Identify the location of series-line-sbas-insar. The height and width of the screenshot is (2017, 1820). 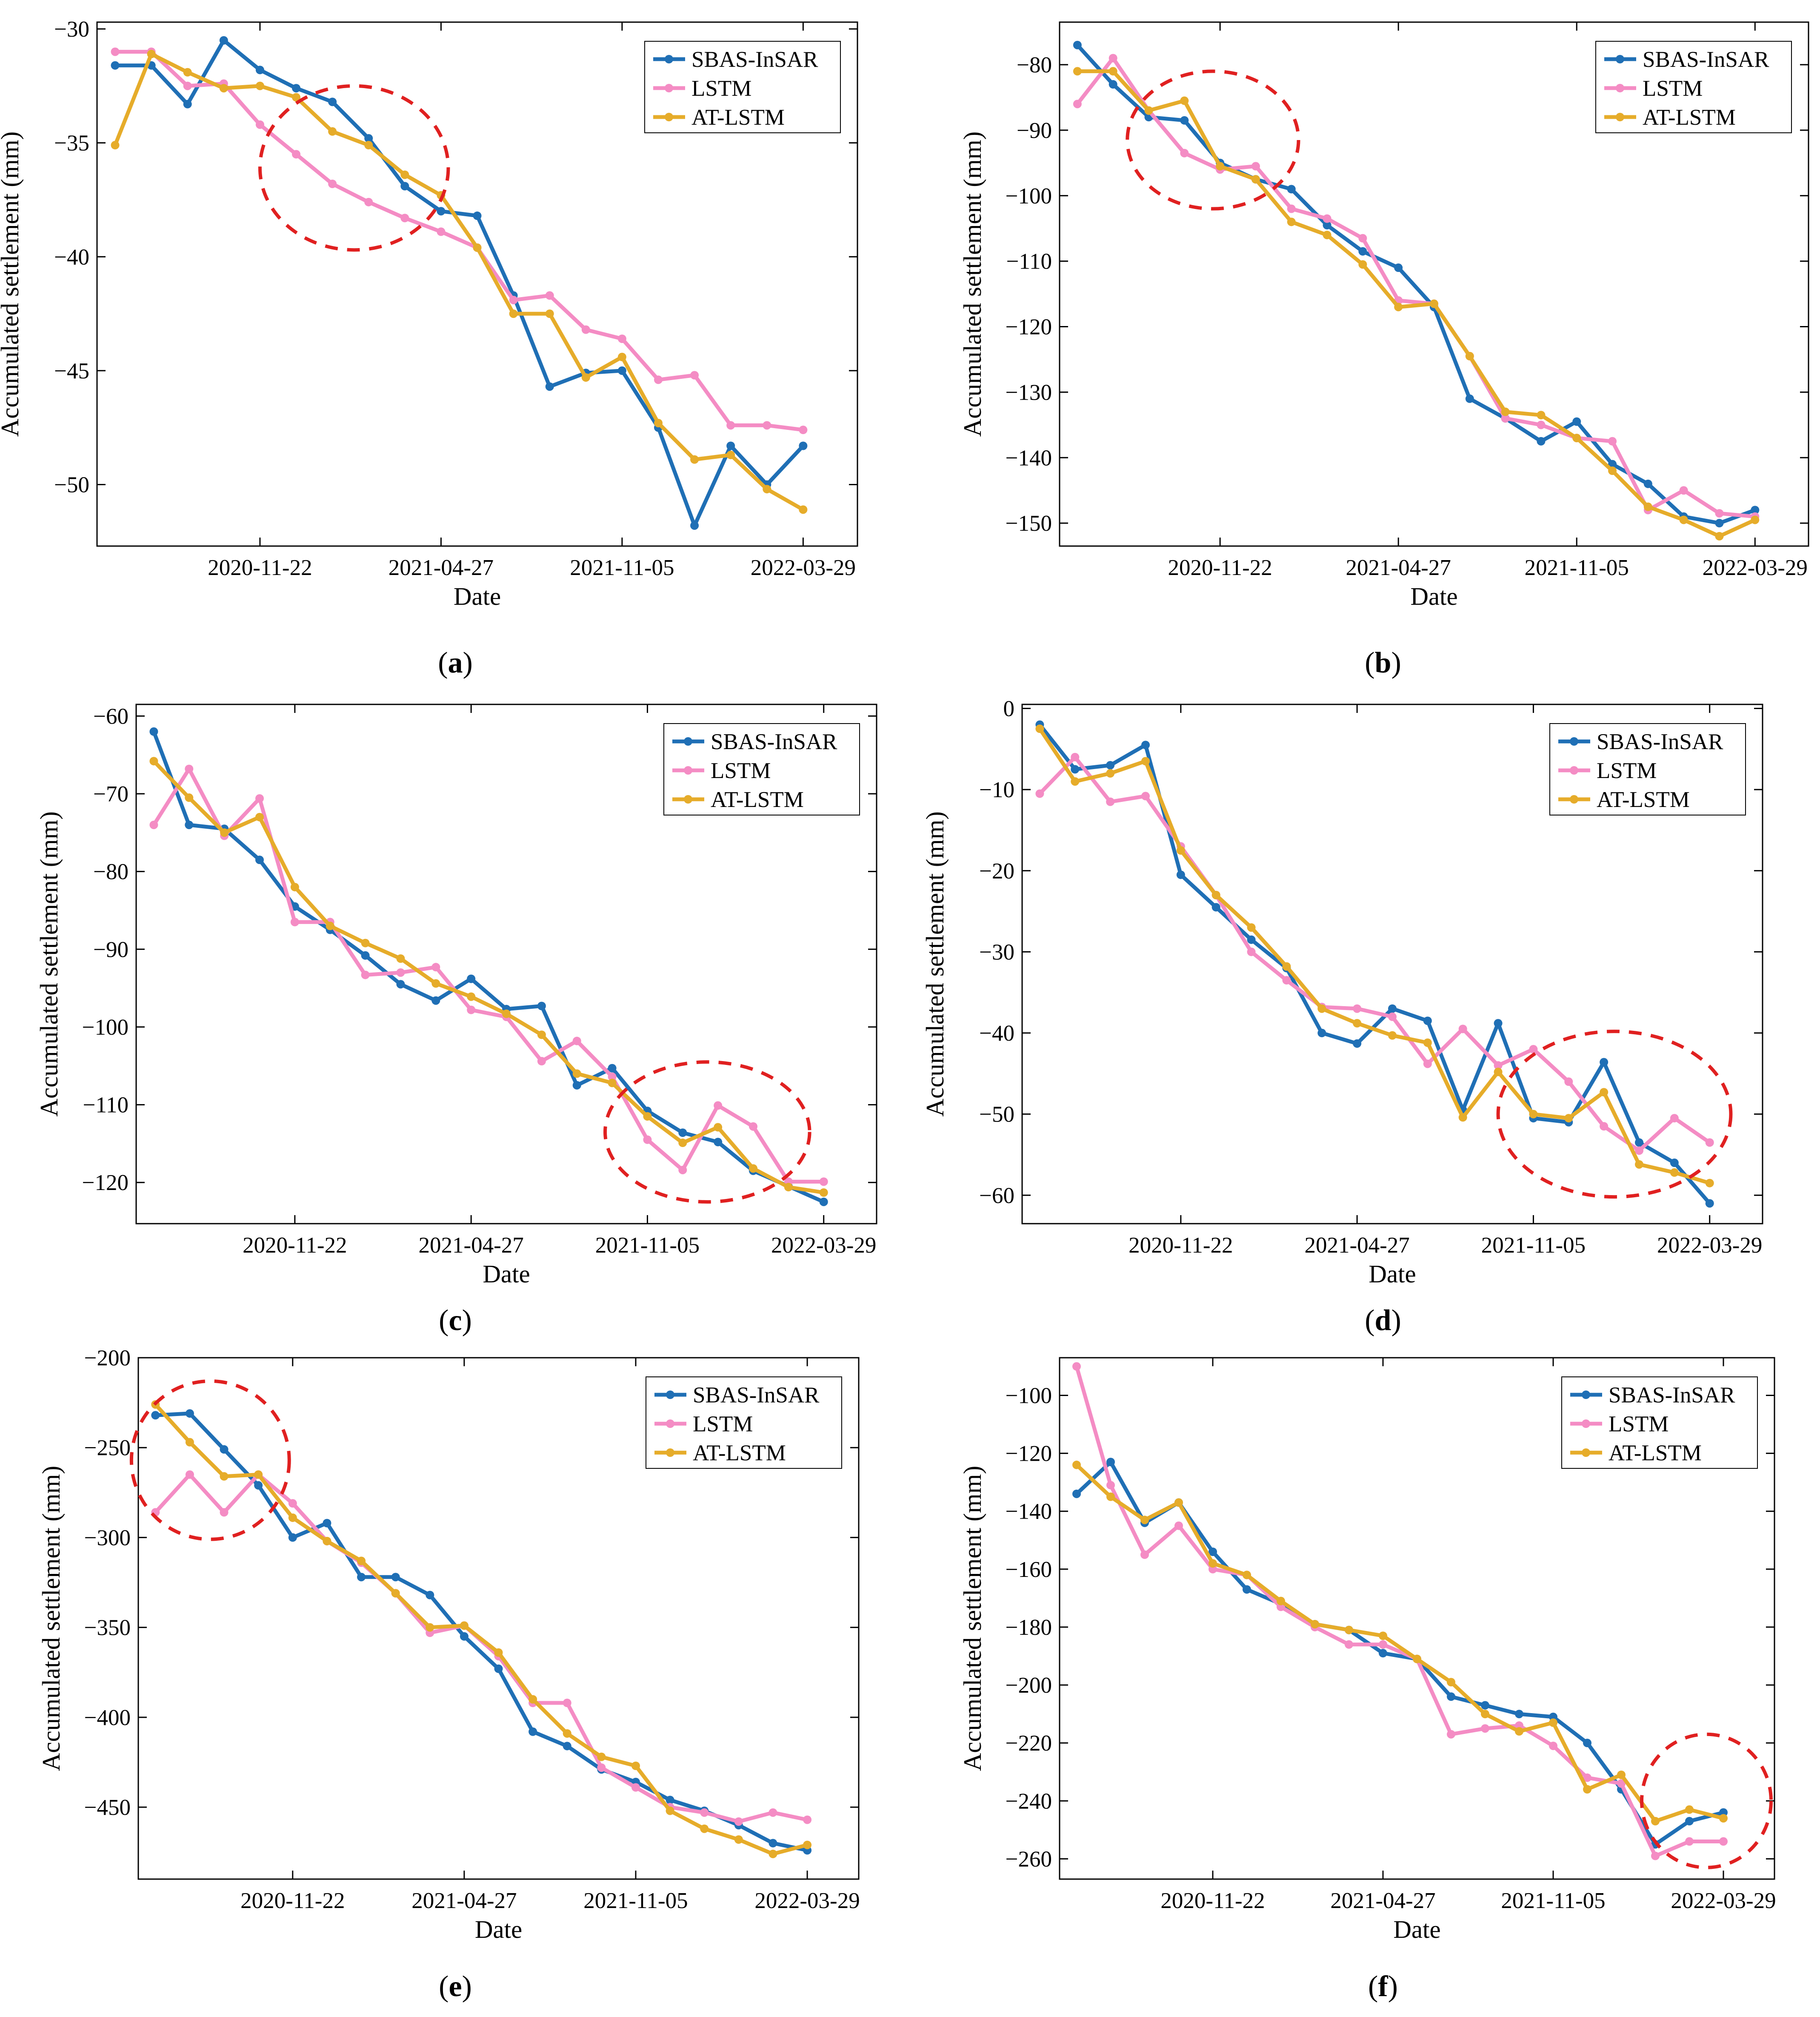
(1416, 284).